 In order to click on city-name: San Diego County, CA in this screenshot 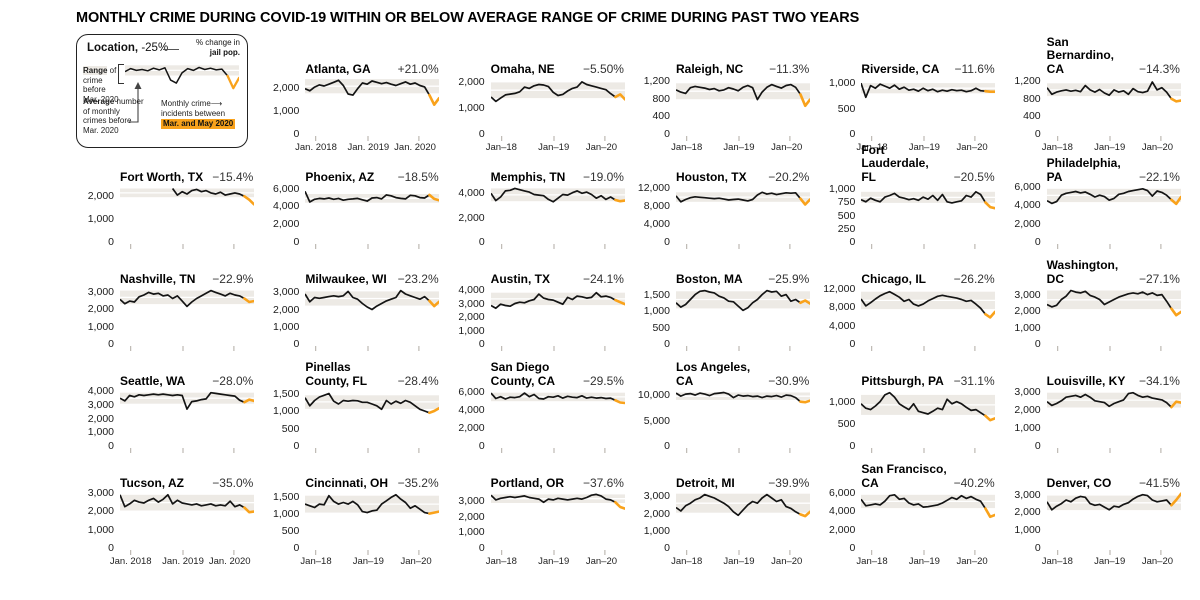, I will do `click(523, 374)`.